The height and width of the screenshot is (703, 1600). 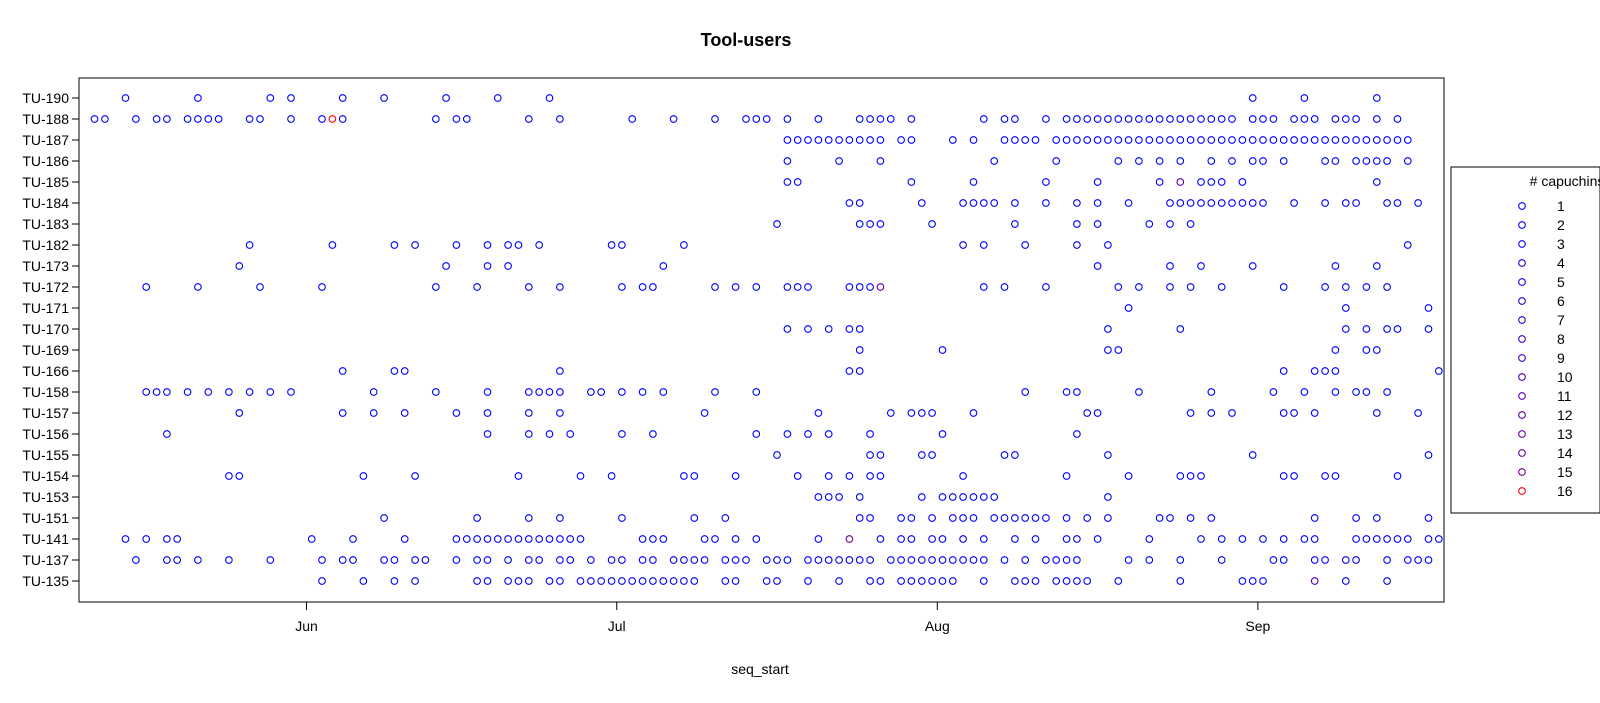 I want to click on legend-marker, so click(x=1522, y=244).